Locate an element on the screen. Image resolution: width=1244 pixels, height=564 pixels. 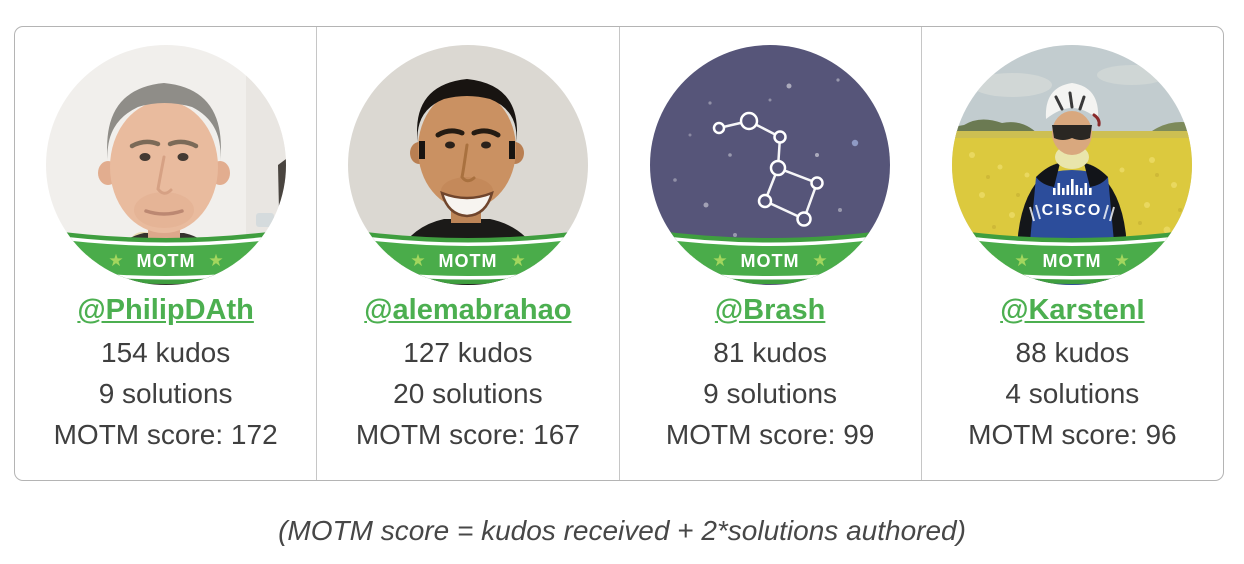
motm-score: MOTM score: 99 is located at coordinates (770, 435).